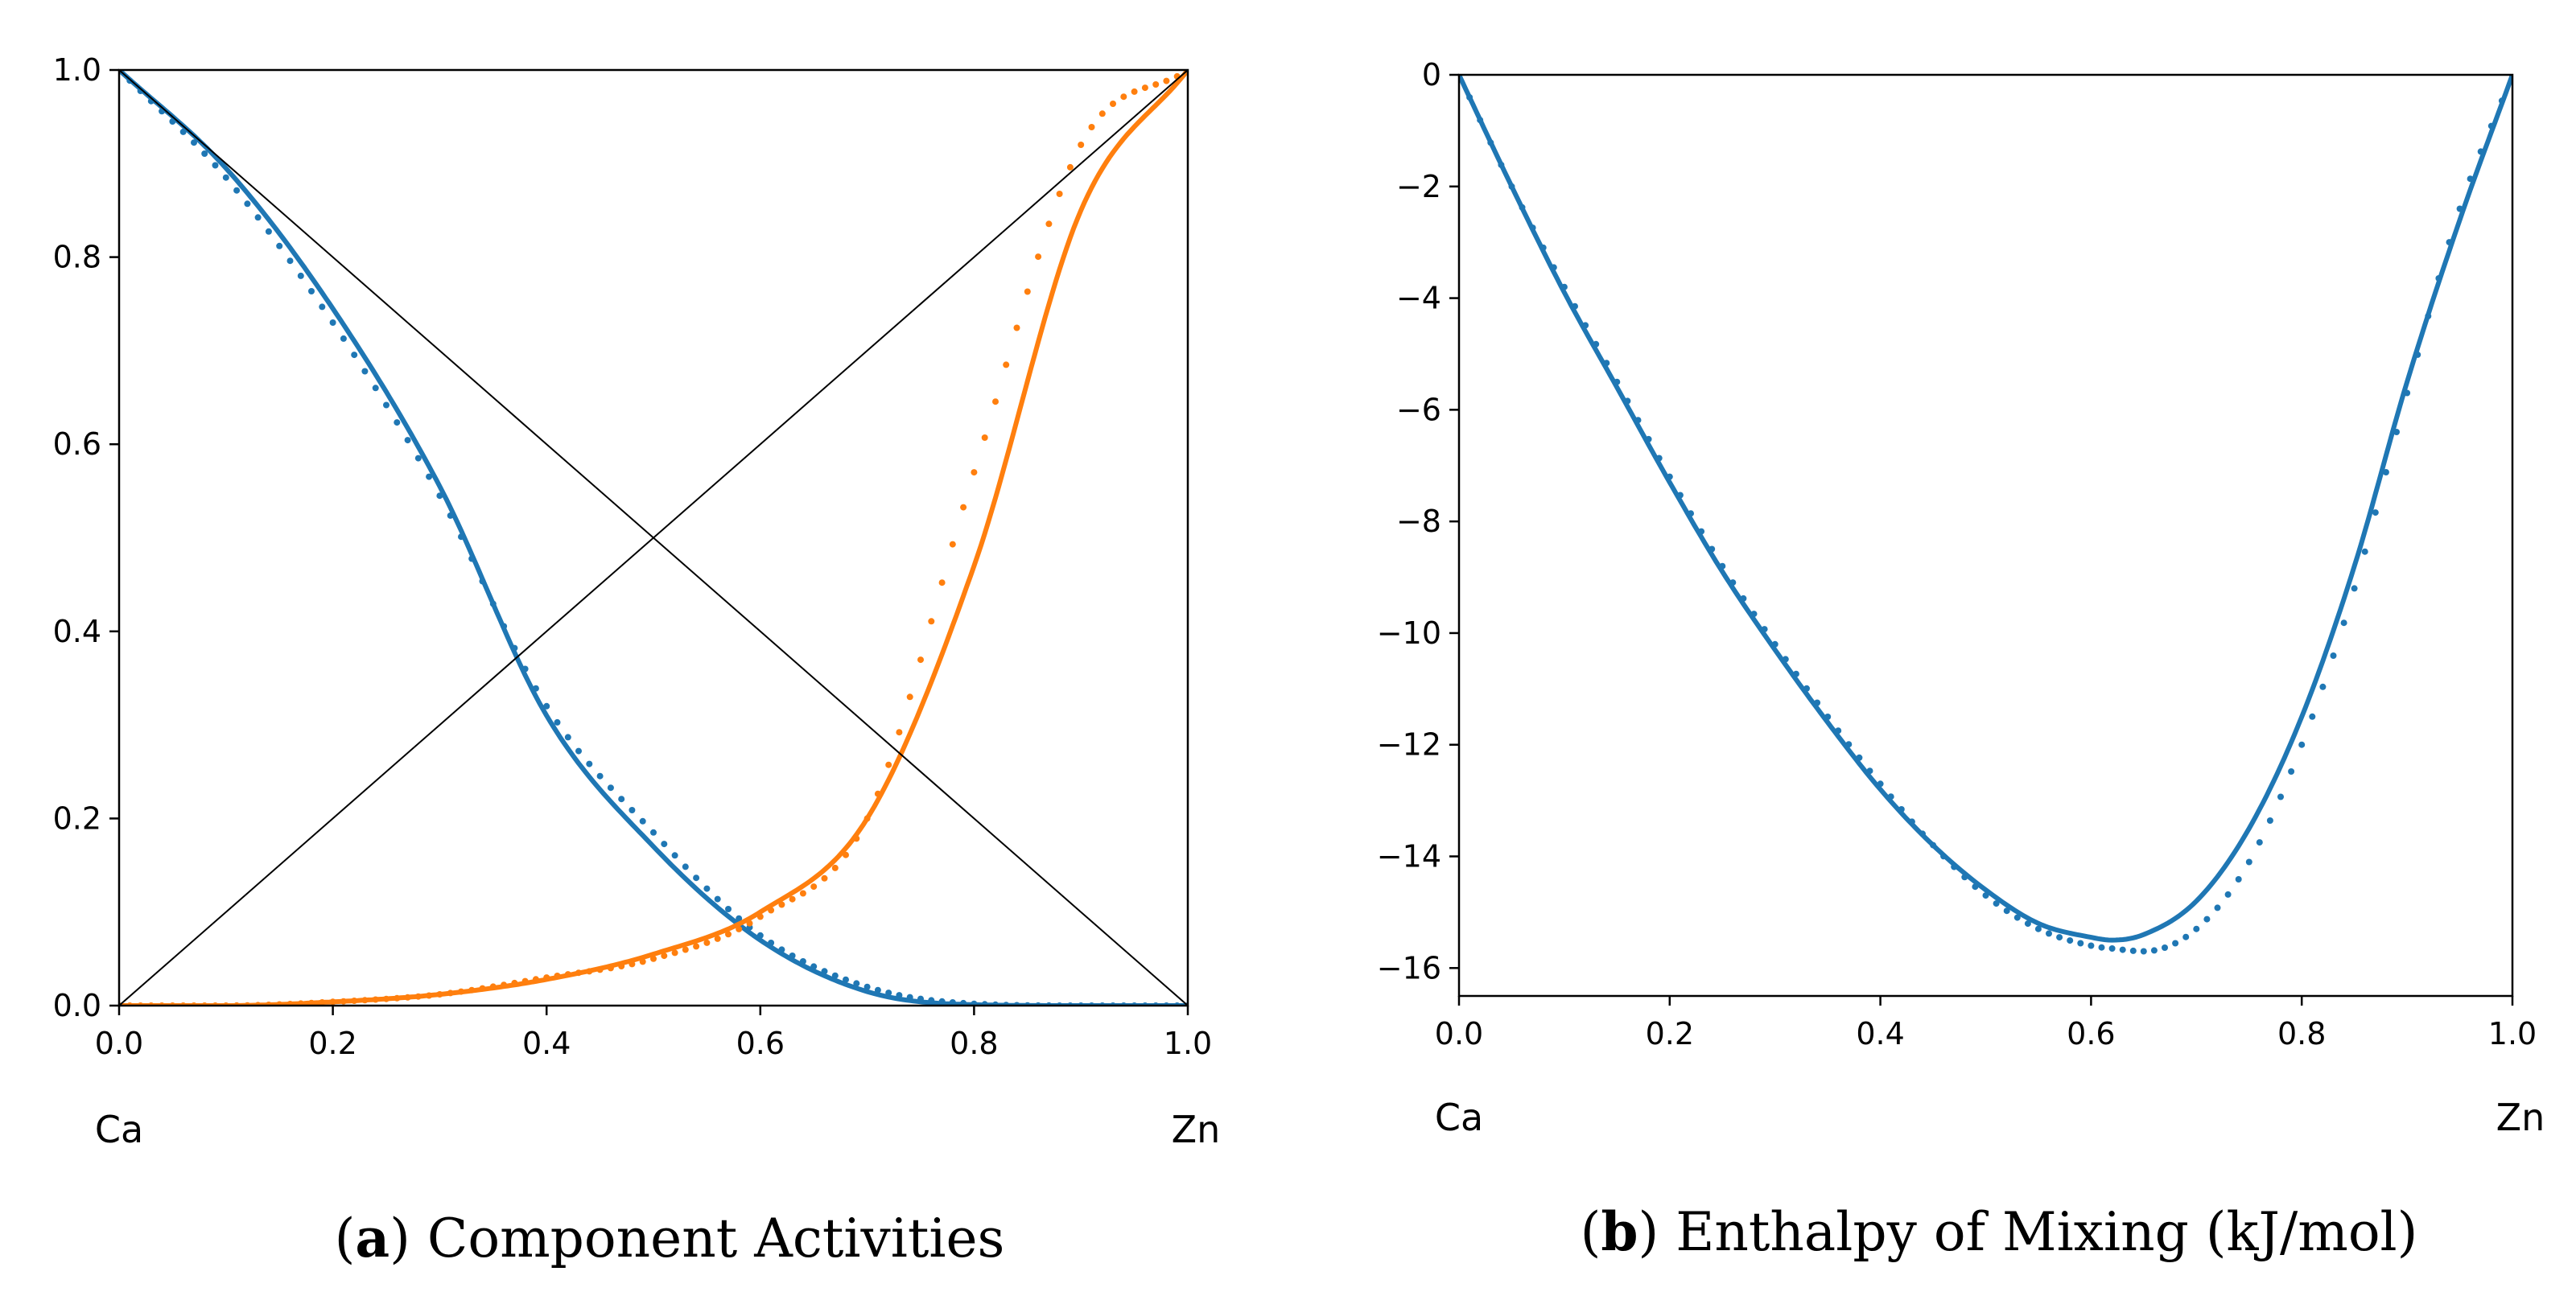  I want to click on y-tick-label: −16, so click(1409, 967).